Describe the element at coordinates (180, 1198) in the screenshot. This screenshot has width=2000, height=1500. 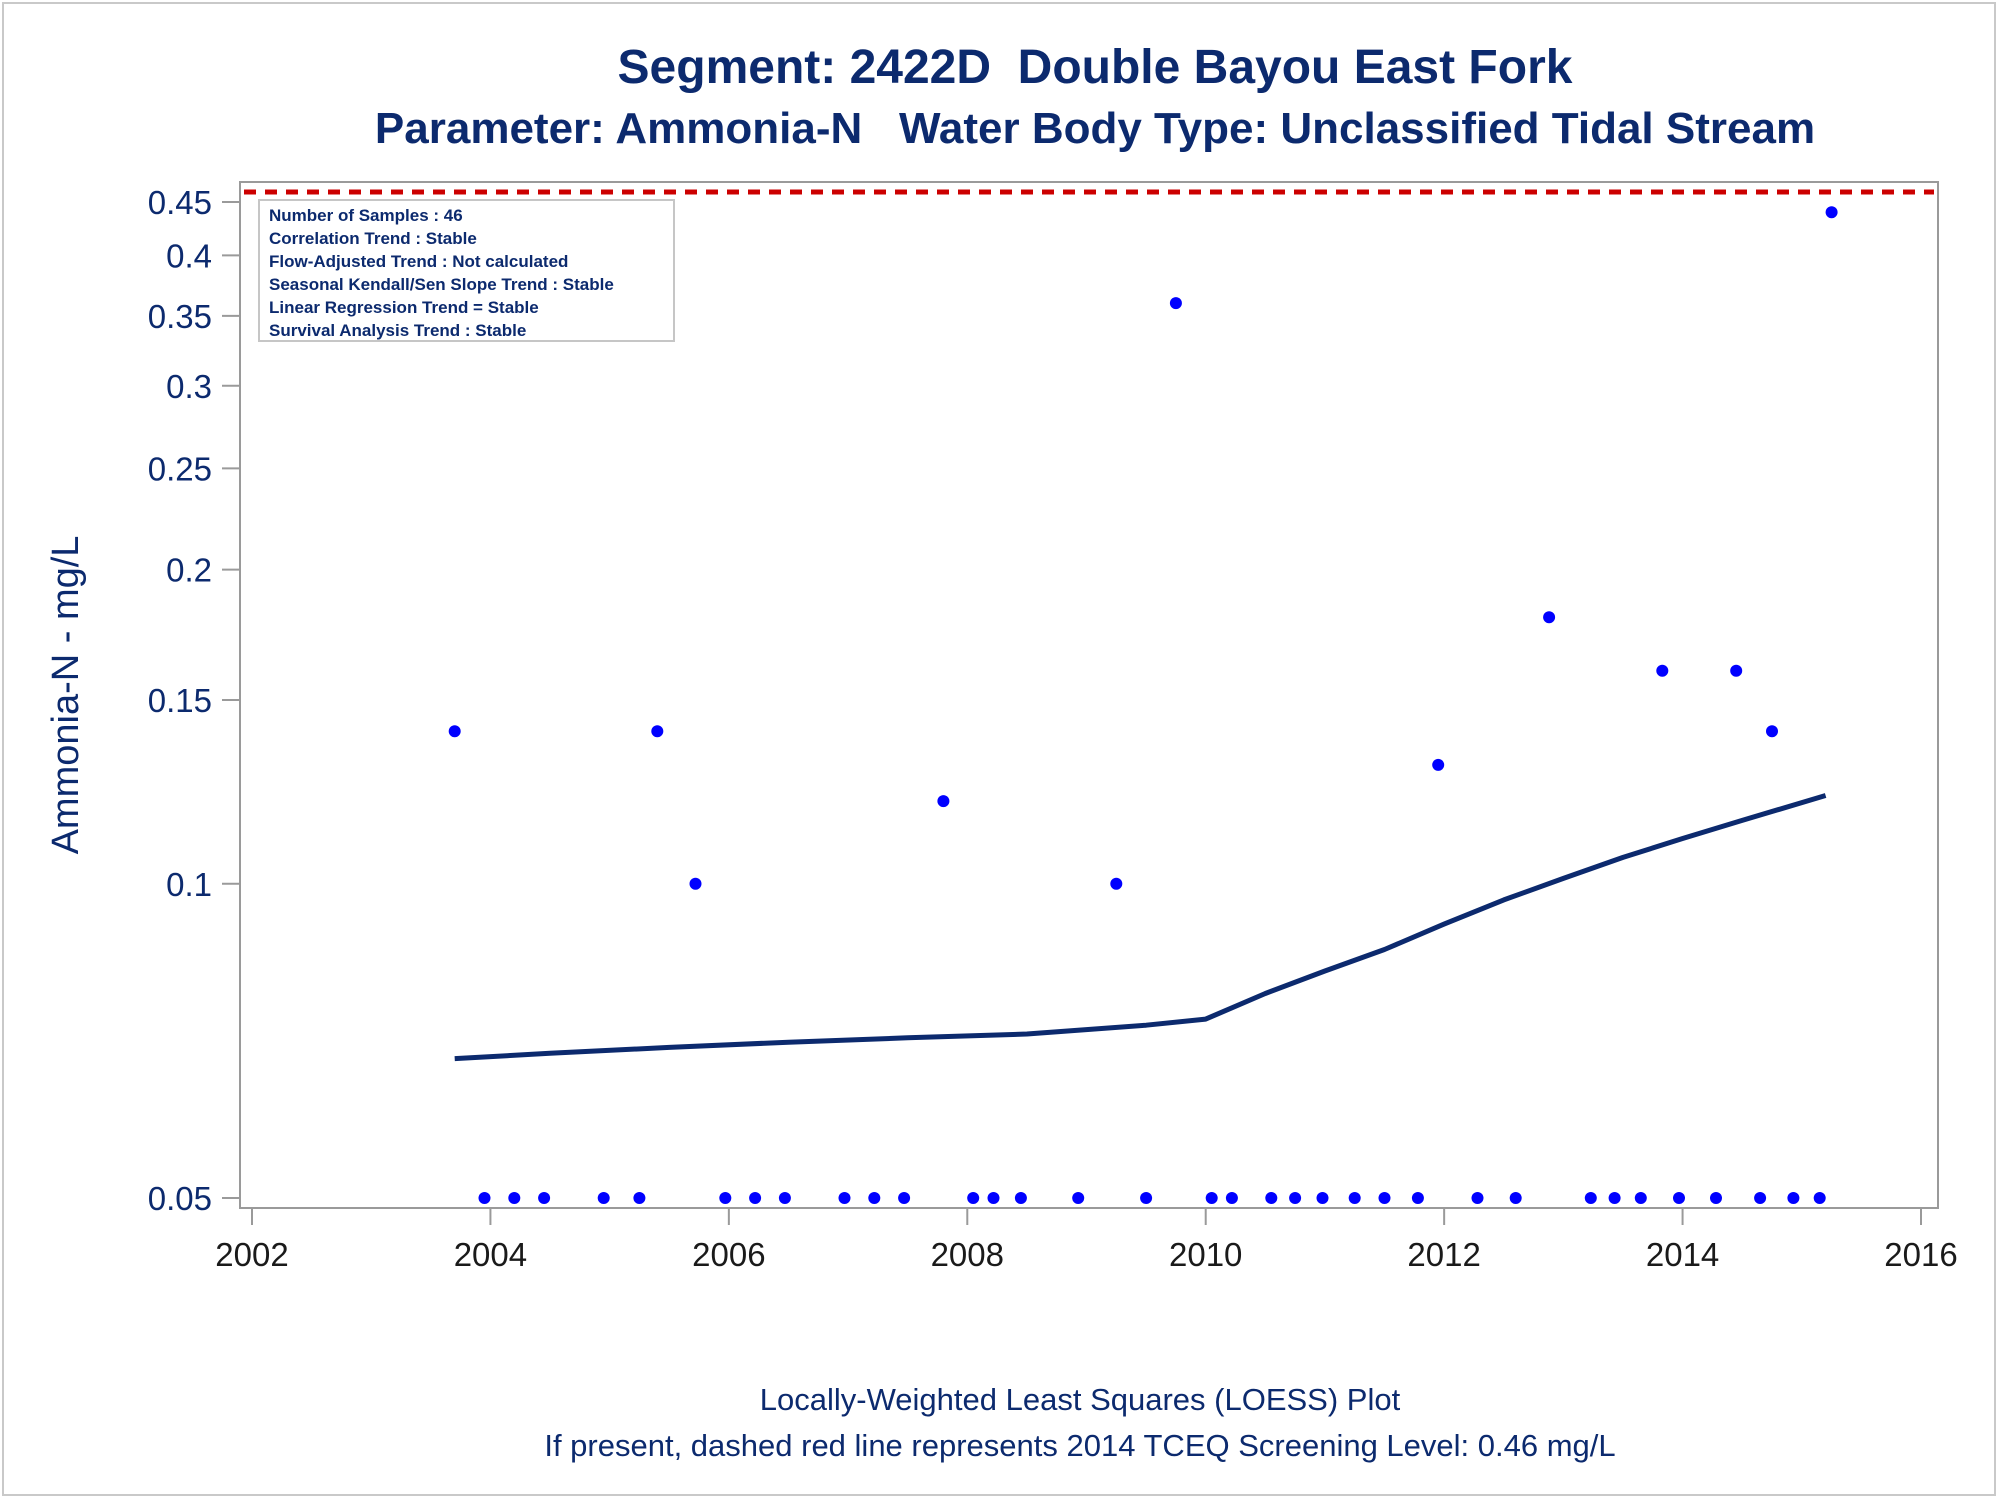
I see `y-tick-label: 0.05` at that location.